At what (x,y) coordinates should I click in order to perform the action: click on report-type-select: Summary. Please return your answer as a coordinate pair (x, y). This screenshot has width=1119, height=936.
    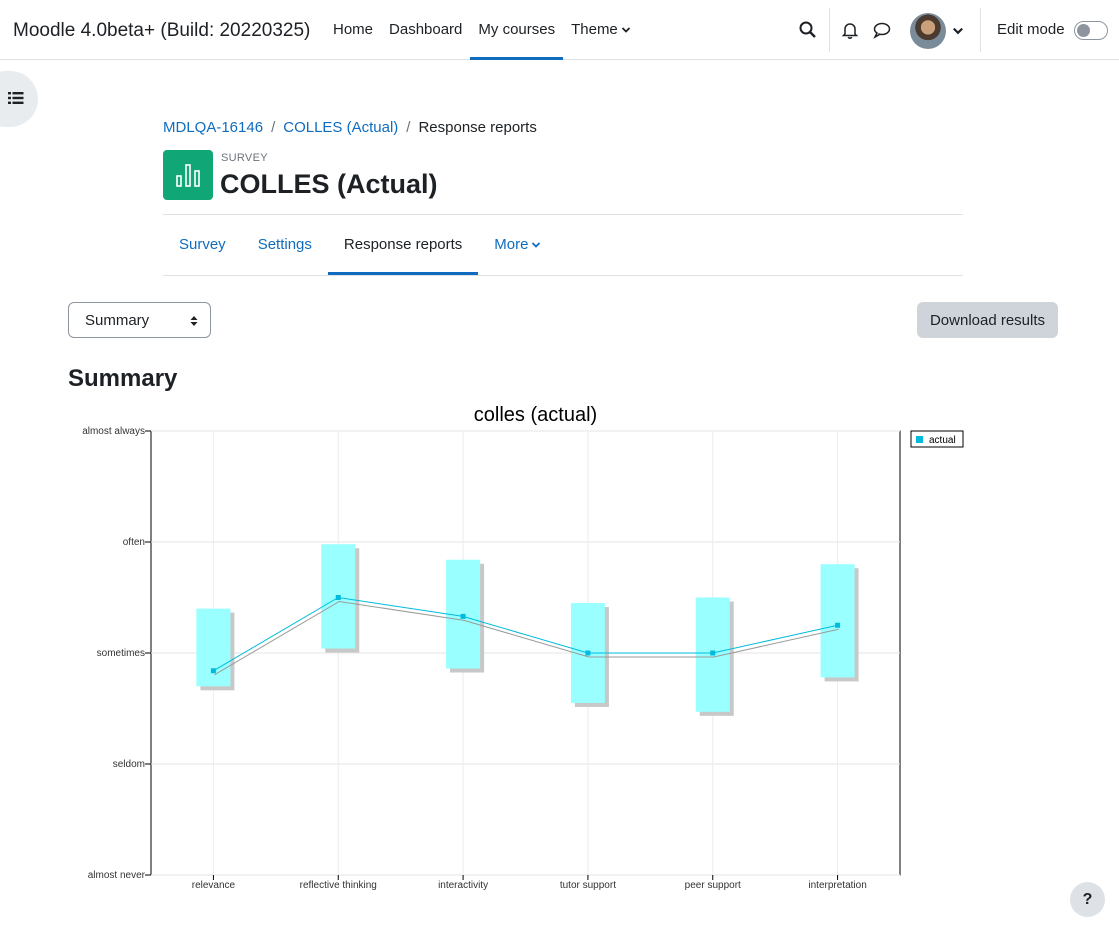
    Looking at the image, I should click on (139, 320).